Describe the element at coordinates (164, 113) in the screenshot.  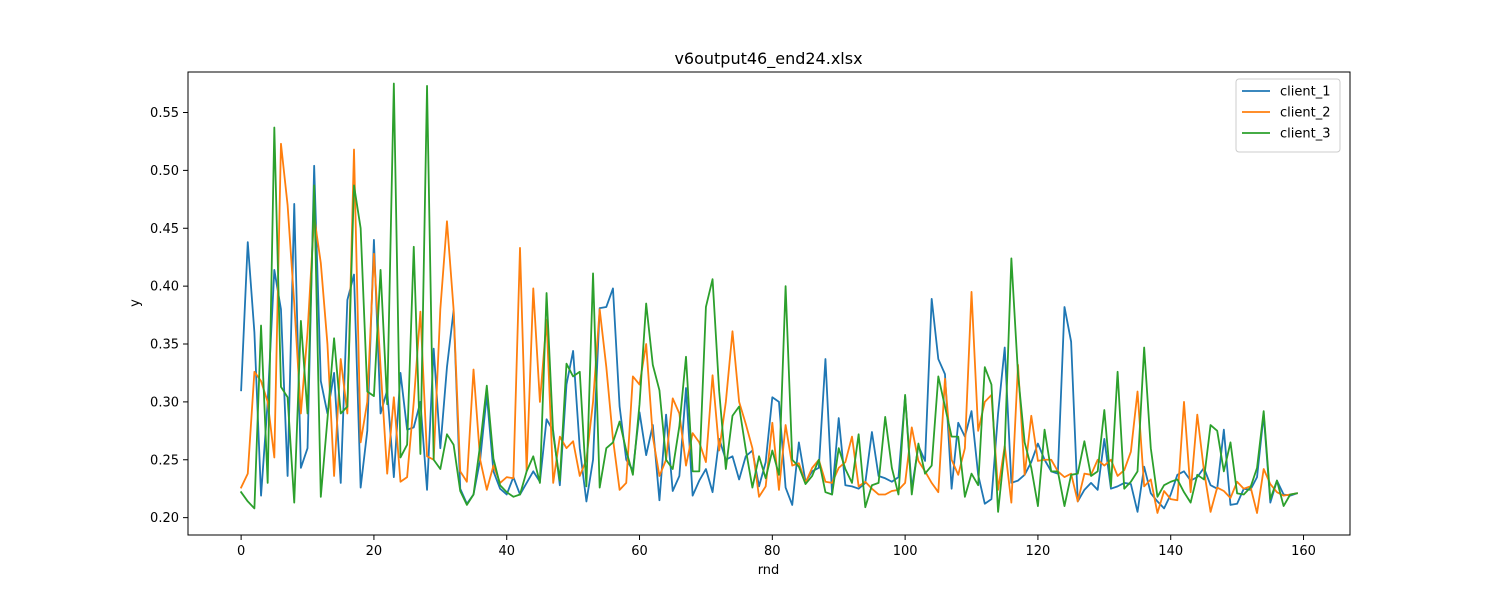
I see `y-tick-label: 0.55` at that location.